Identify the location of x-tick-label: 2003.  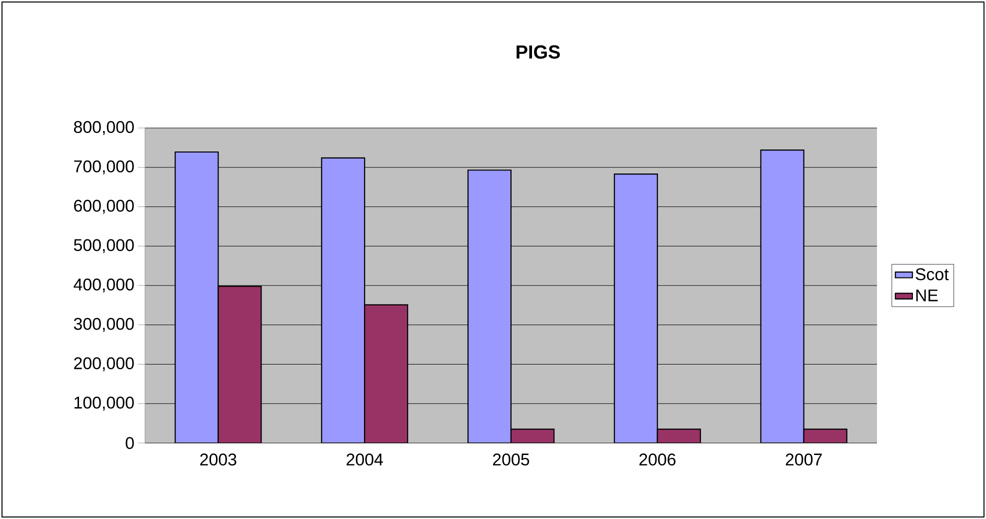
(218, 460).